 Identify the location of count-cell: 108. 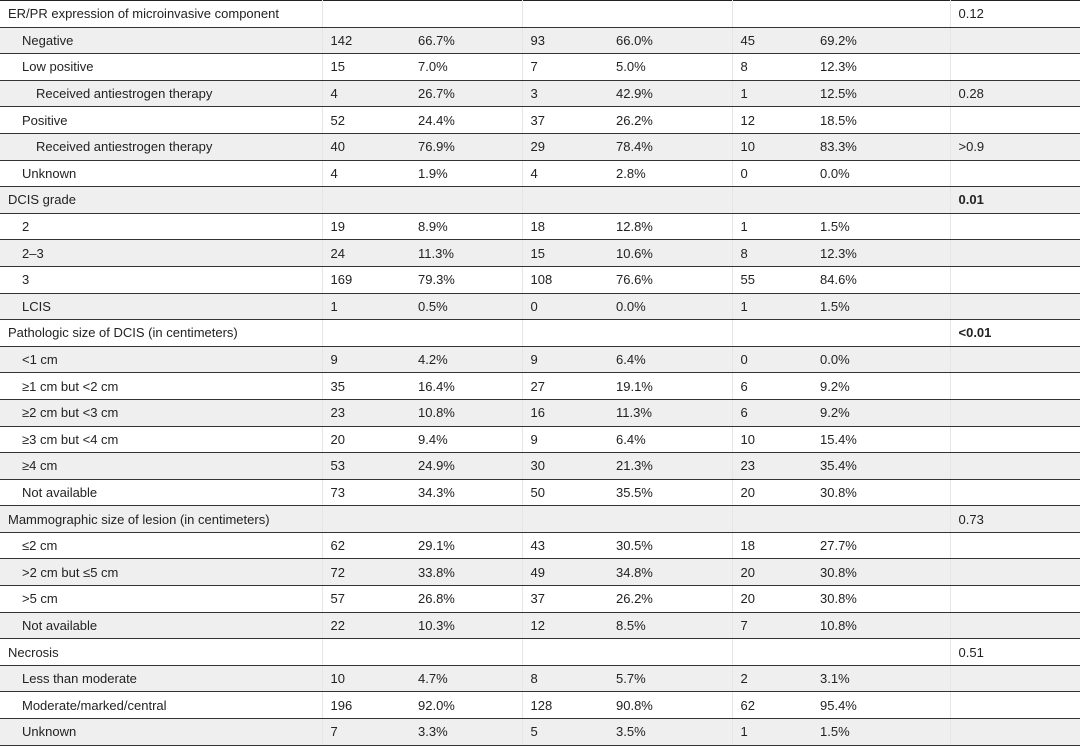
(564, 280).